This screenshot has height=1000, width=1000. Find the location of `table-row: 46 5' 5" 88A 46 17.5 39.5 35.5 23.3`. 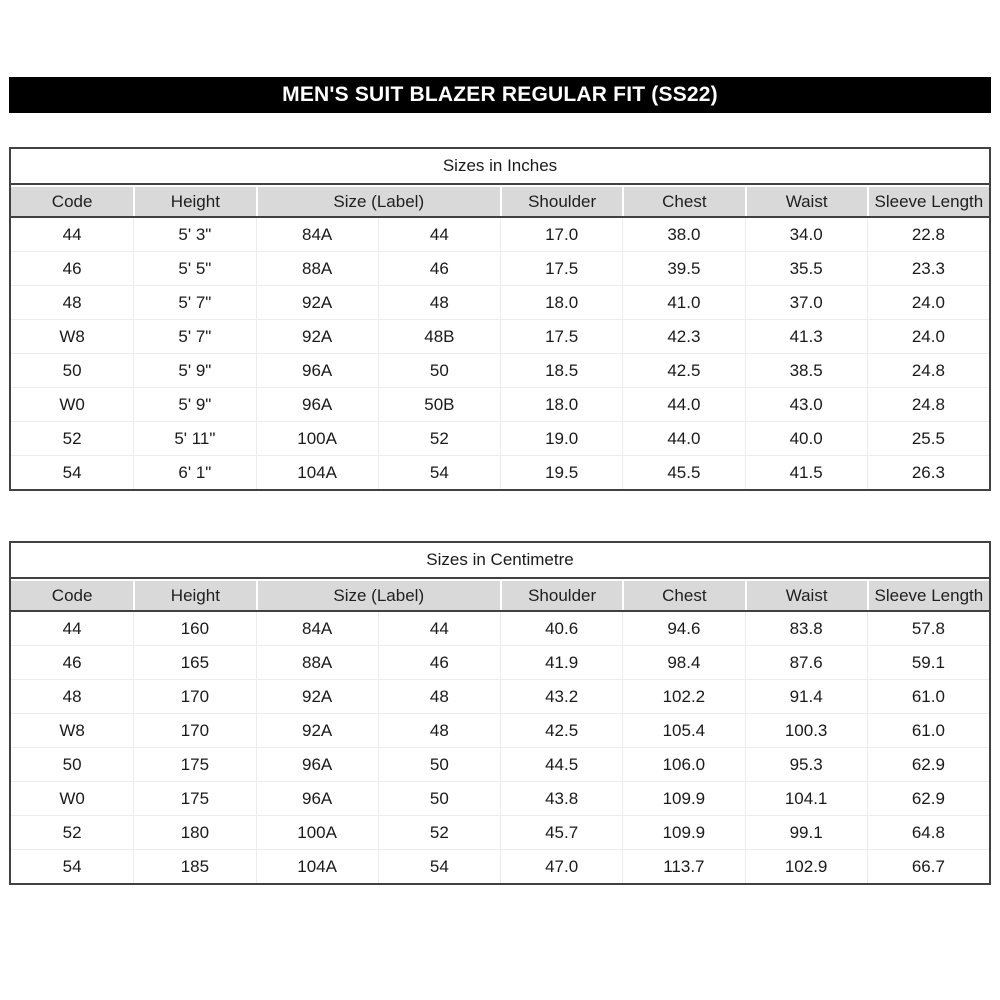

table-row: 46 5' 5" 88A 46 17.5 39.5 35.5 23.3 is located at coordinates (500, 269).